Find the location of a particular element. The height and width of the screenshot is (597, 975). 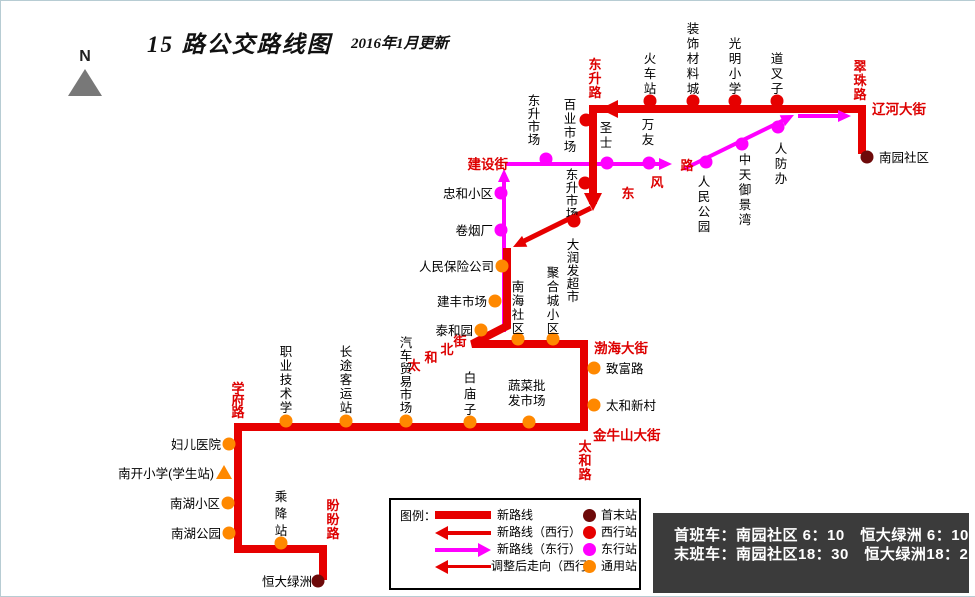

station-label: 火车站 is located at coordinates (650, 74).